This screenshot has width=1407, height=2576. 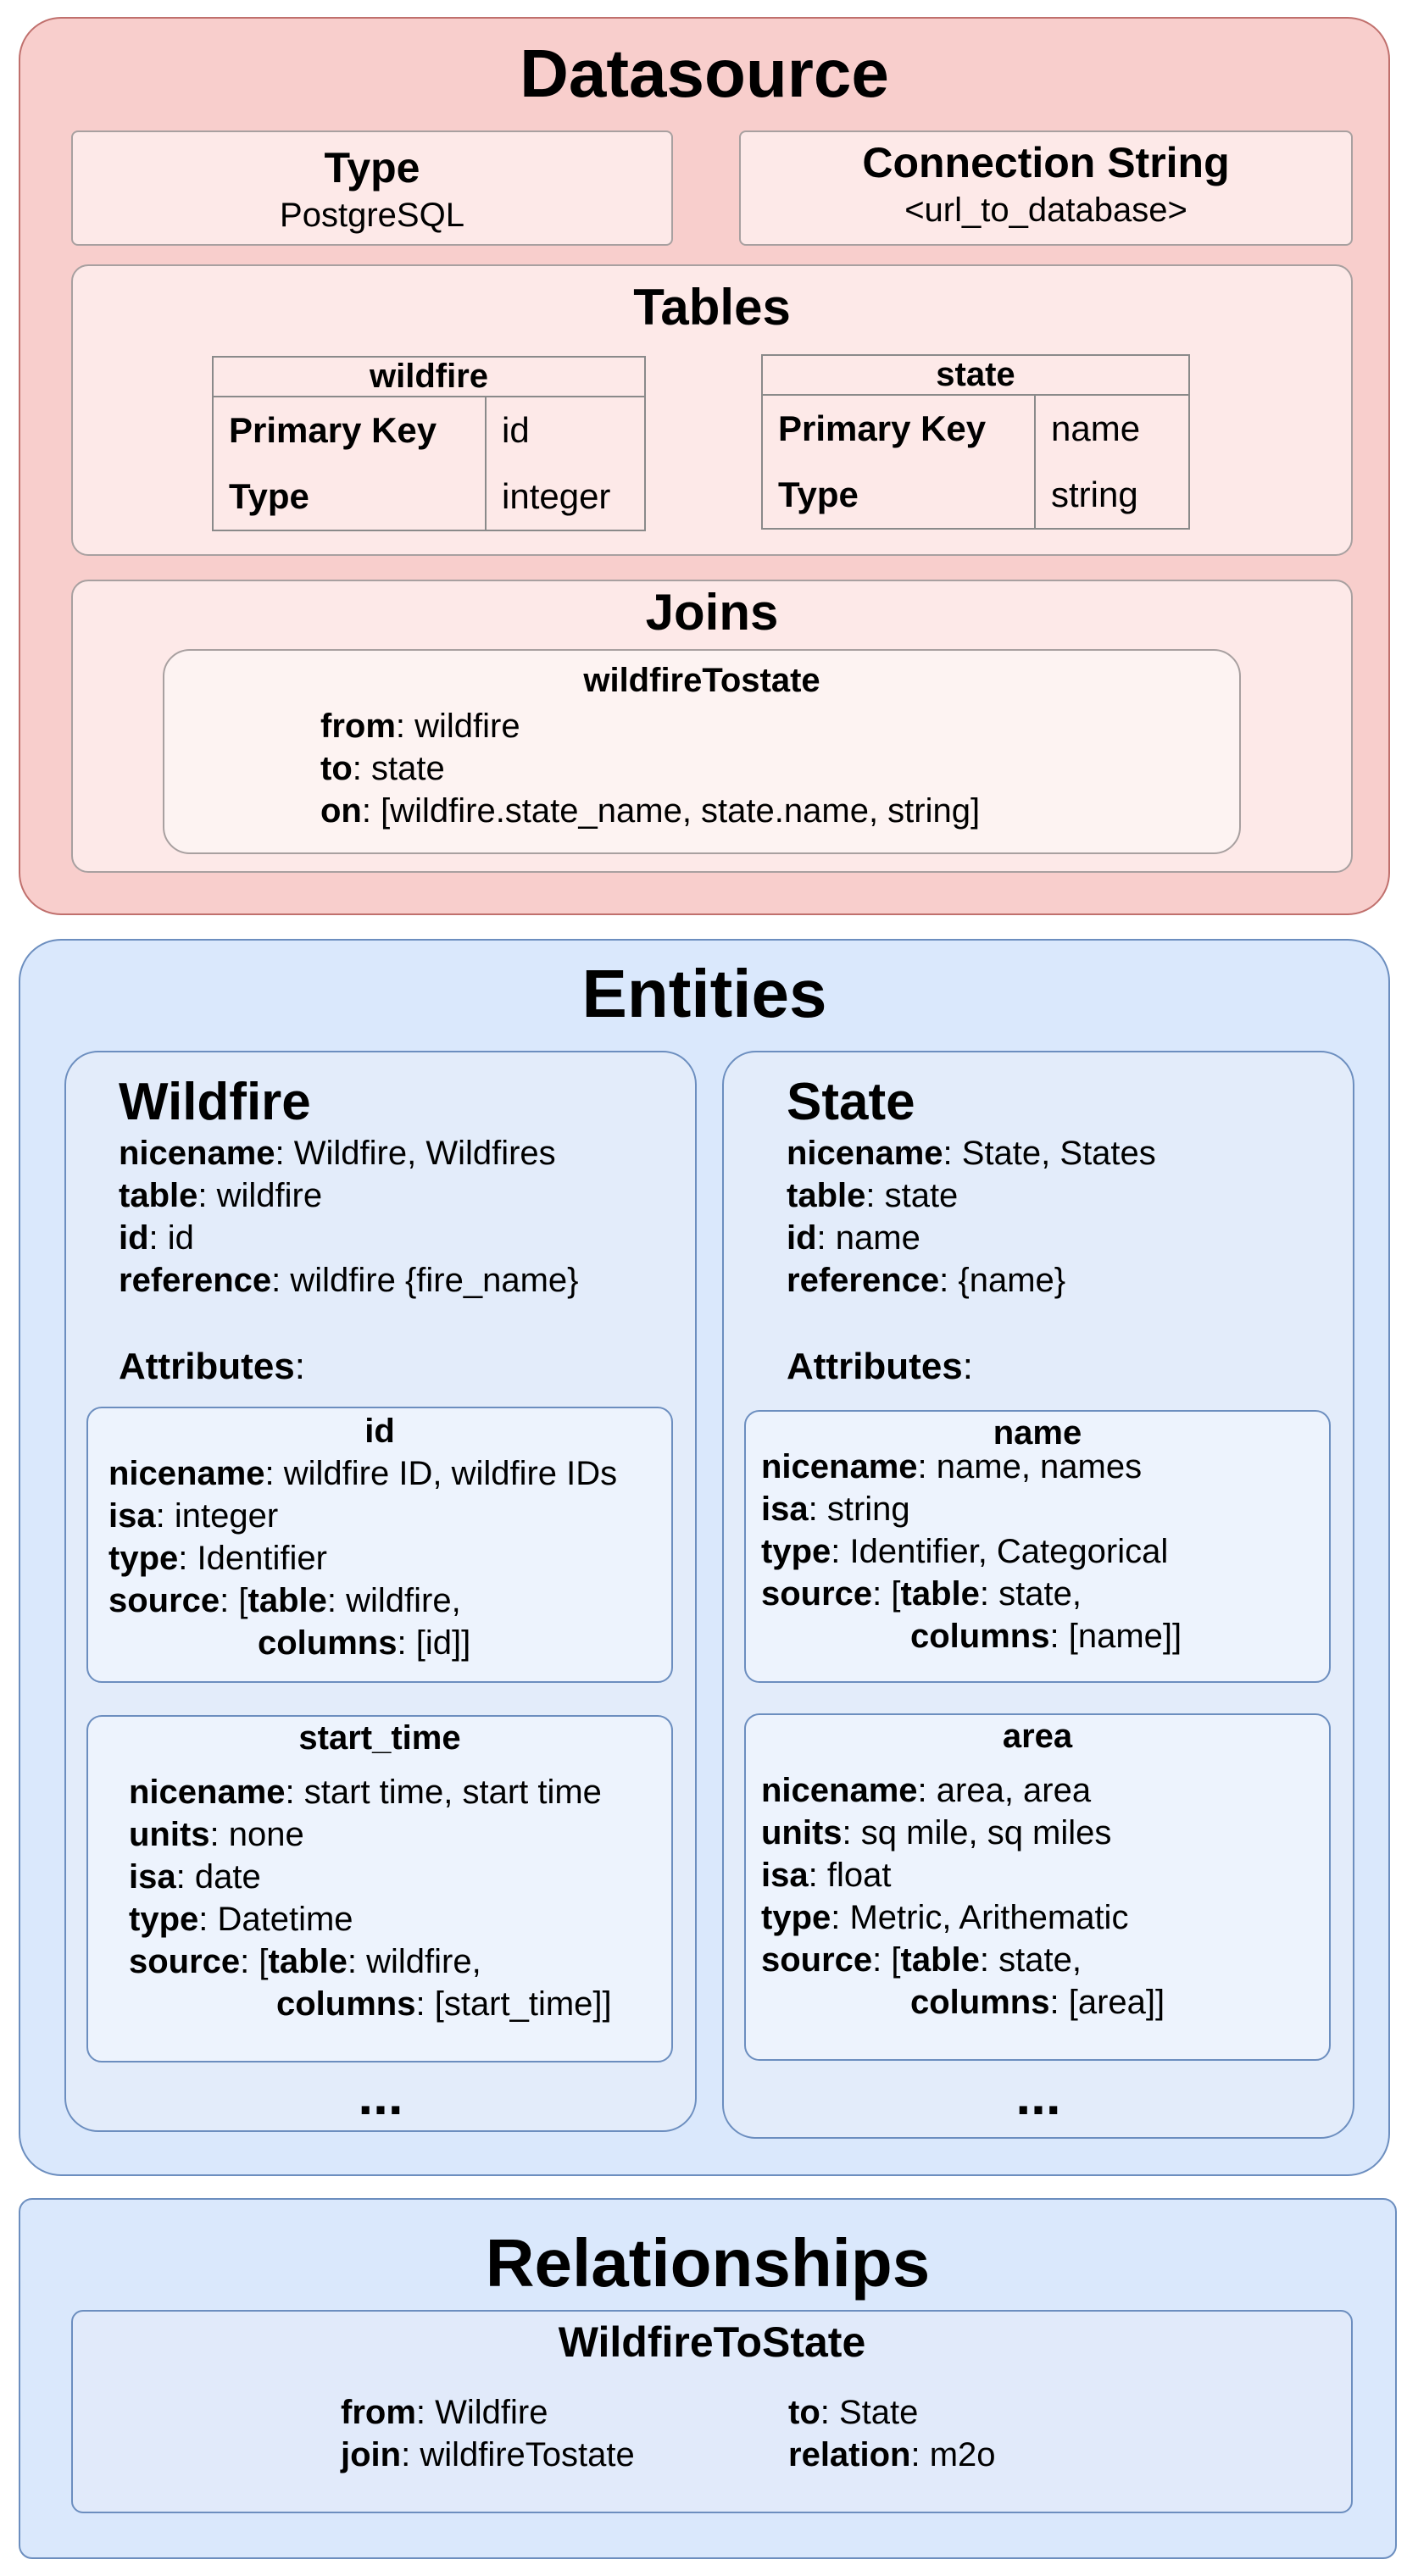 What do you see at coordinates (926, 1790) in the screenshot?
I see `attribute-line: nicename: area, area` at bounding box center [926, 1790].